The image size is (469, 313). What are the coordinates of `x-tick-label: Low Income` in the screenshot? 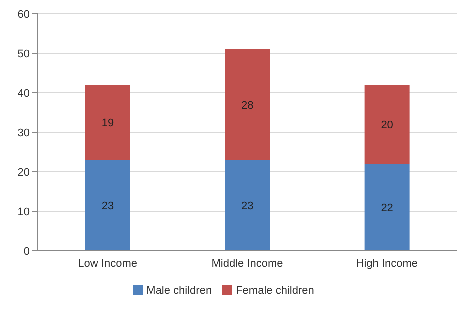 It's located at (108, 264).